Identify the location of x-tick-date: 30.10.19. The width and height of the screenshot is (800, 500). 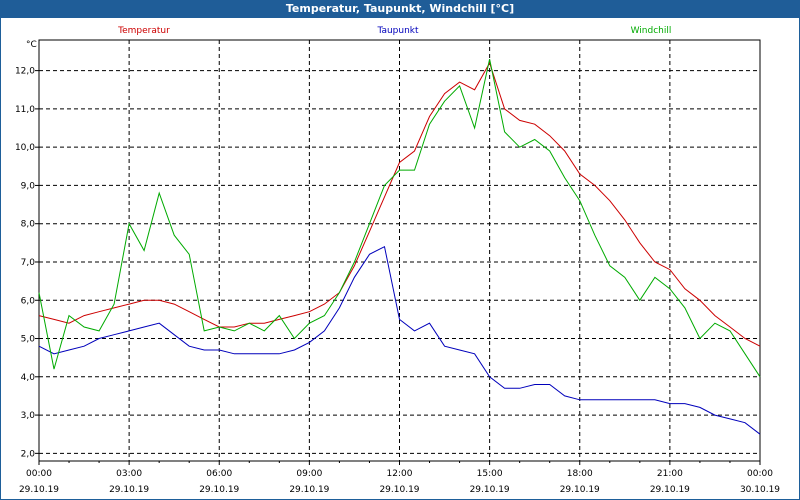
(760, 490).